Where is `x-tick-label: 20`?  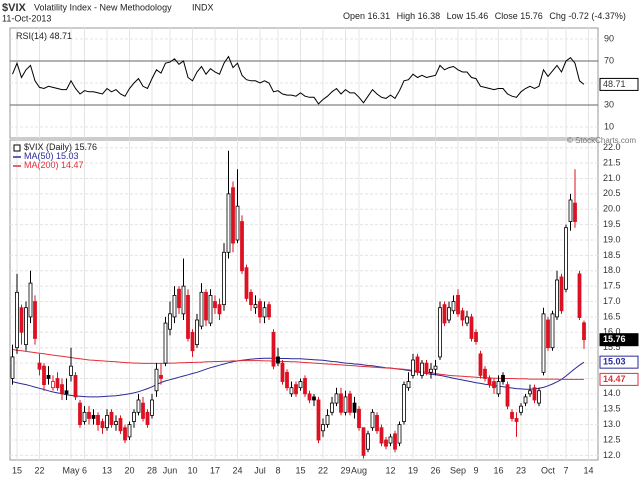 x-tick-label: 20 is located at coordinates (129, 470).